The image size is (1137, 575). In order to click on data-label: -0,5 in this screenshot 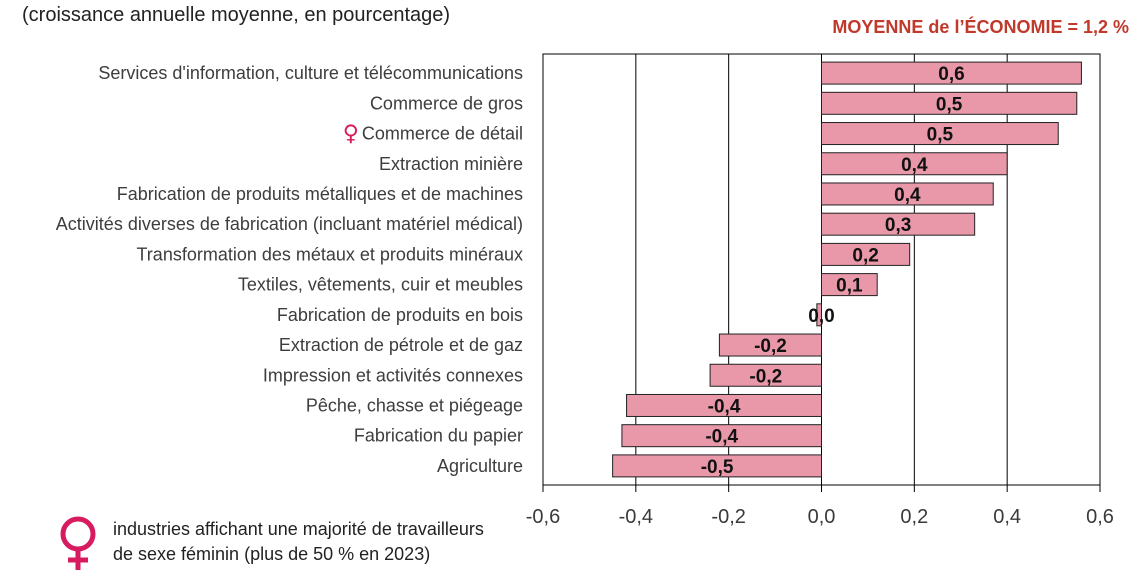, I will do `click(717, 467)`.